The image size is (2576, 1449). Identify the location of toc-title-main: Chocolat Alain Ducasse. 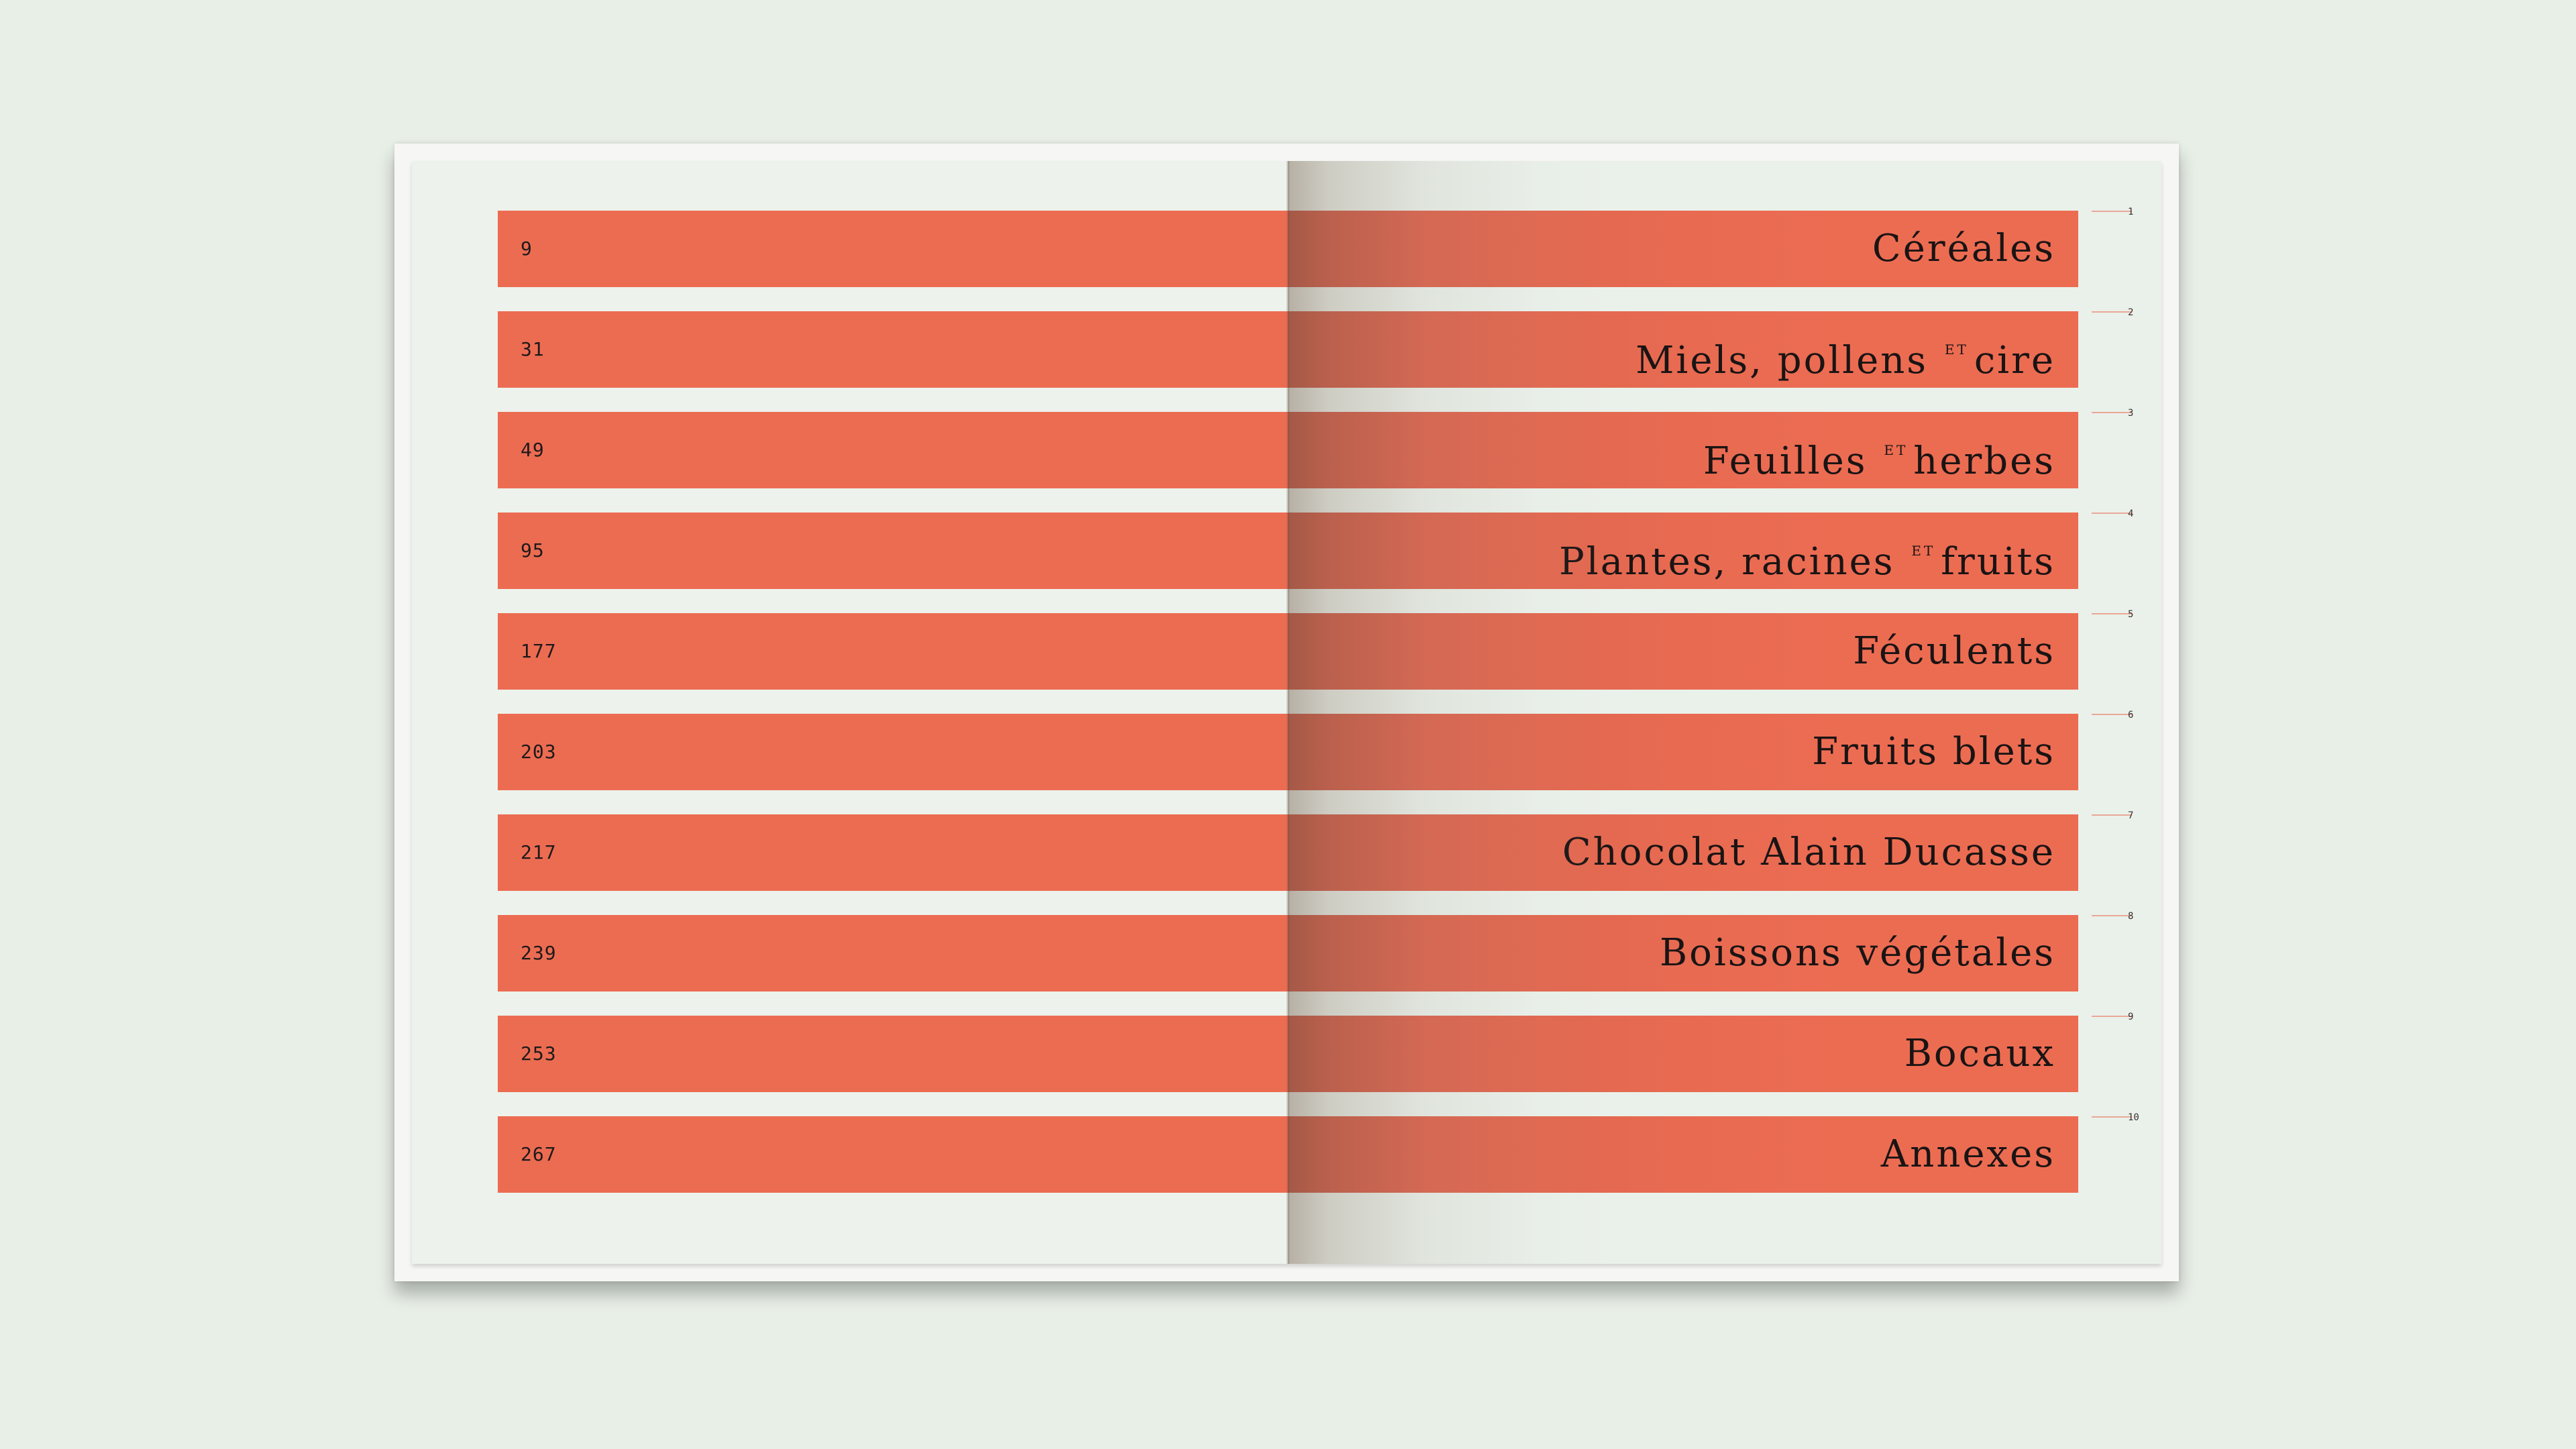
(1808, 852).